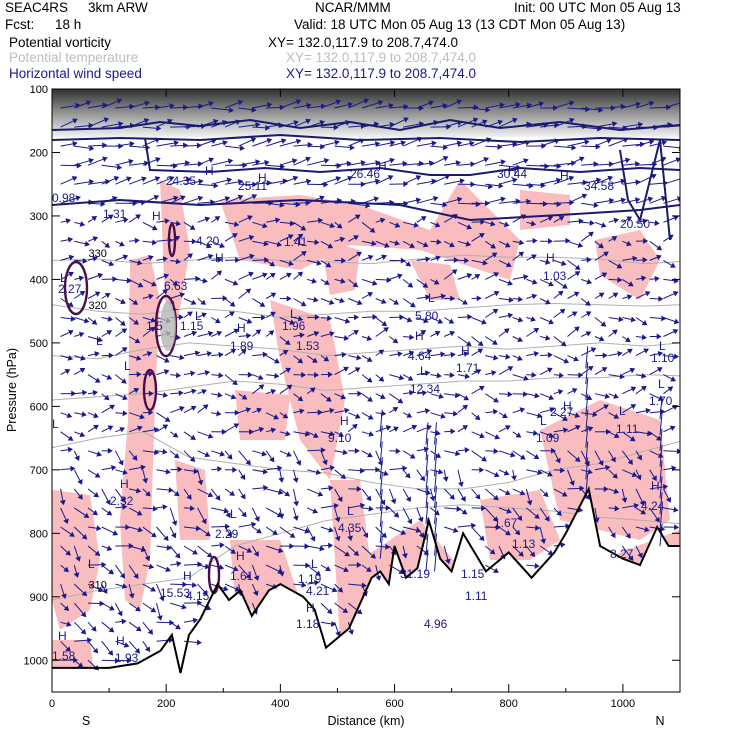  What do you see at coordinates (381, 57) in the screenshot?
I see `field-xy-theta: XY= 132.0,117.9 to 208.7,474.0` at bounding box center [381, 57].